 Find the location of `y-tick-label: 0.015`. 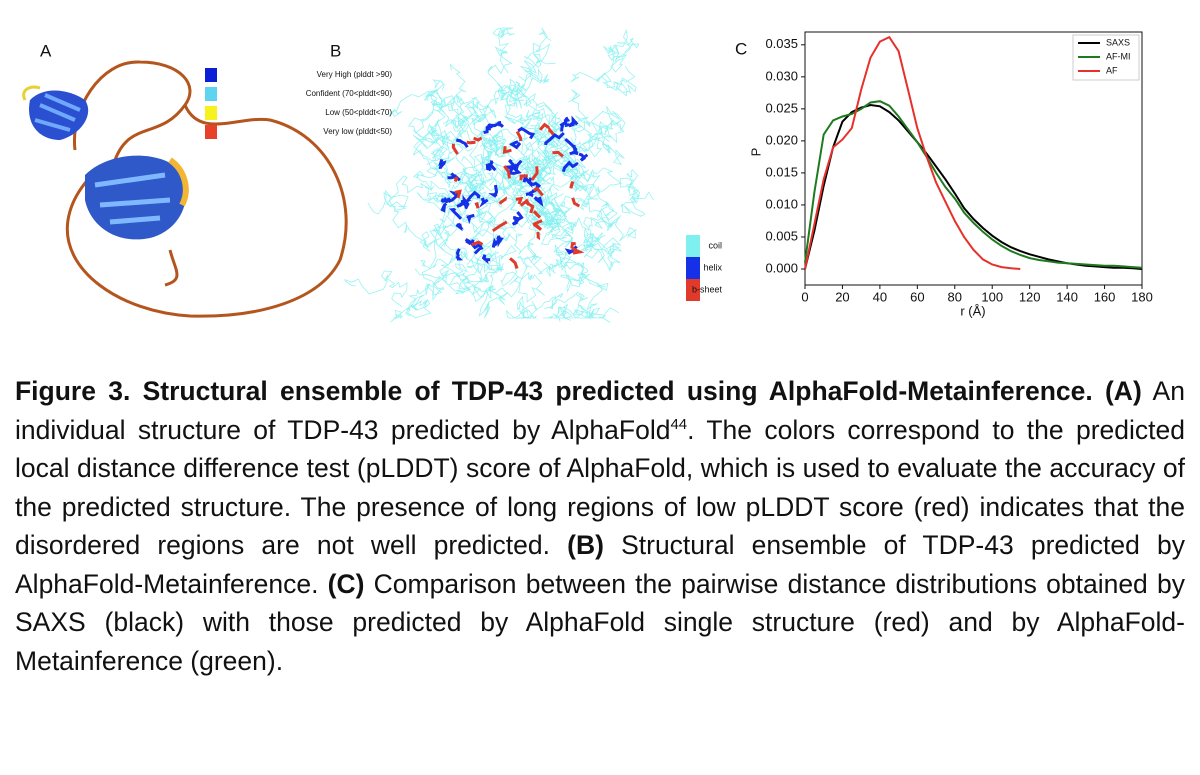

y-tick-label: 0.015 is located at coordinates (781, 171).